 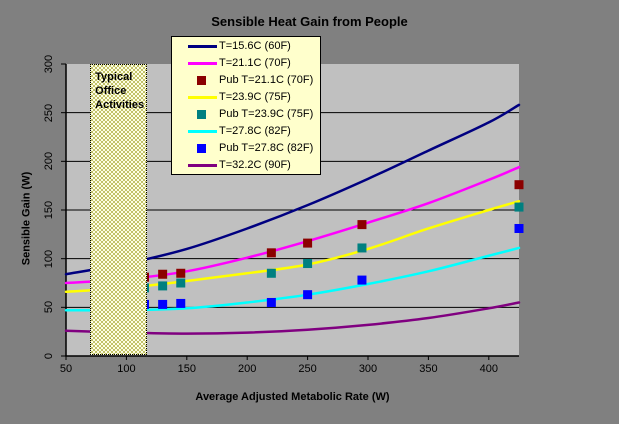 I want to click on y-tick-label: 50, so click(x=49, y=307).